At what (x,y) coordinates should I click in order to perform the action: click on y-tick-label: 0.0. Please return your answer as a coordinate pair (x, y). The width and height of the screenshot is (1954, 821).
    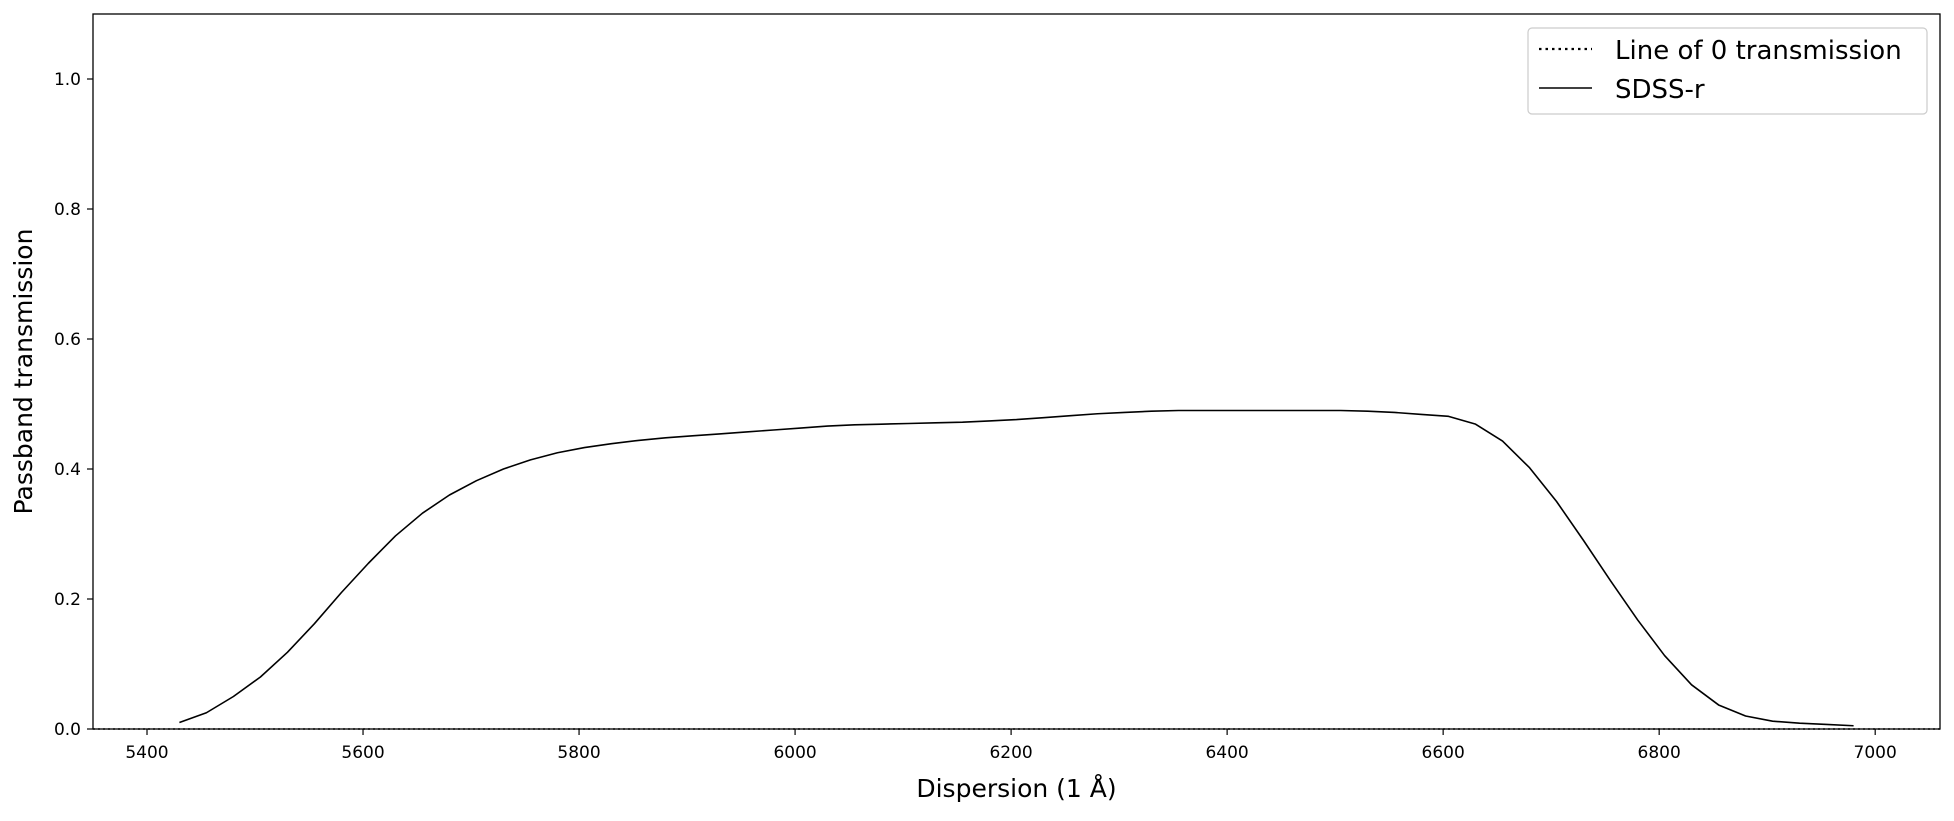
    Looking at the image, I should click on (67, 730).